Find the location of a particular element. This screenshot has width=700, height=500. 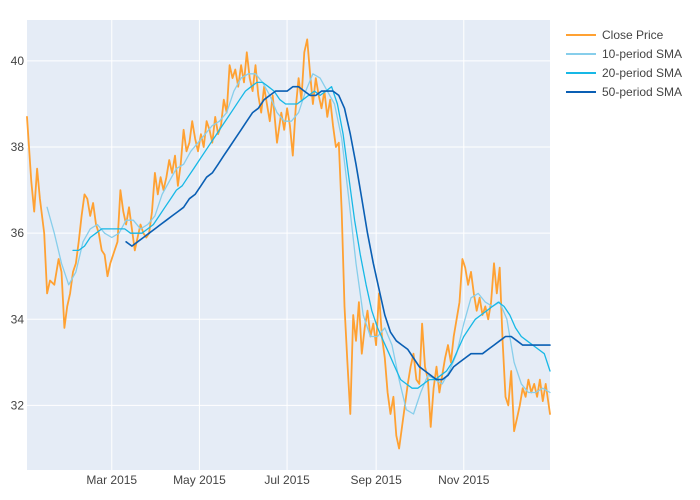

y-tick-label: 40 is located at coordinates (18, 61).